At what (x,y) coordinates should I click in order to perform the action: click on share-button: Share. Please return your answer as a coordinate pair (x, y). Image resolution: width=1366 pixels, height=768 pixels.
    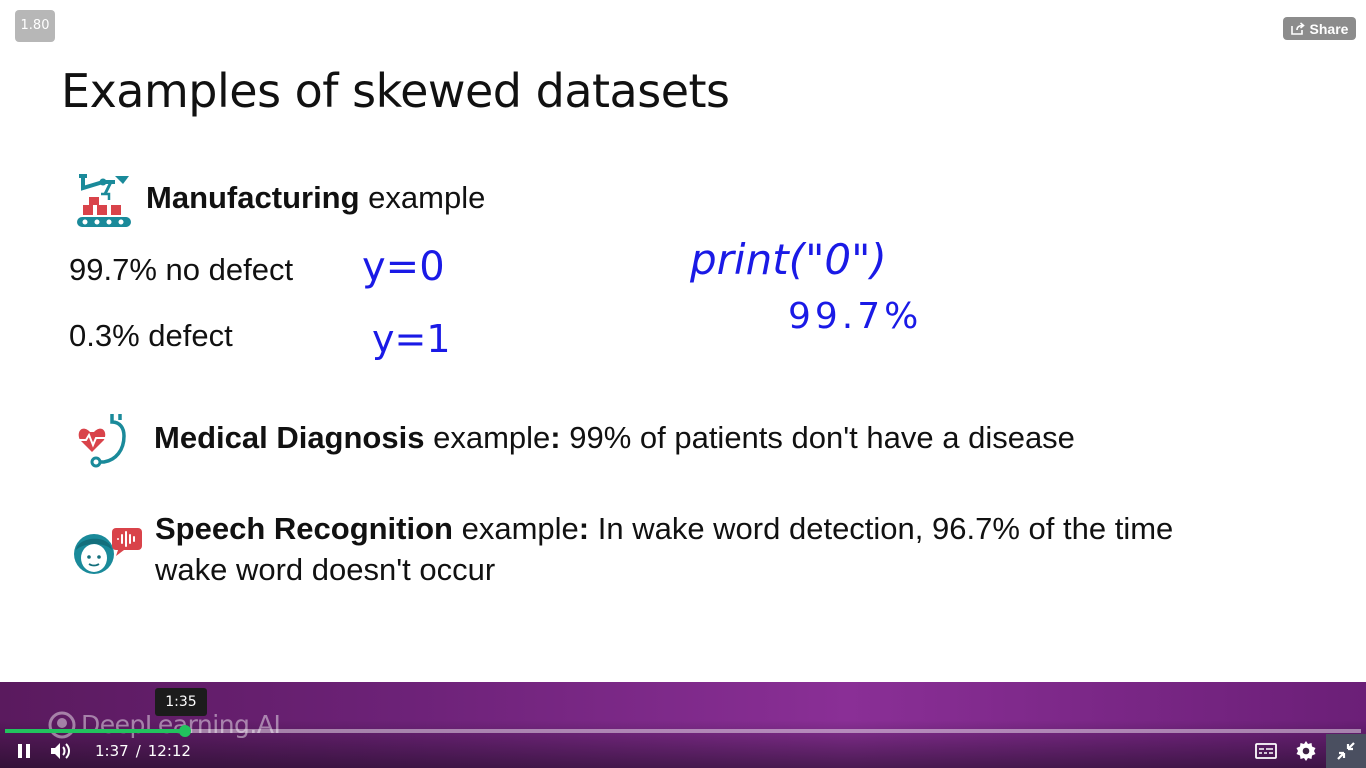
    Looking at the image, I should click on (1319, 28).